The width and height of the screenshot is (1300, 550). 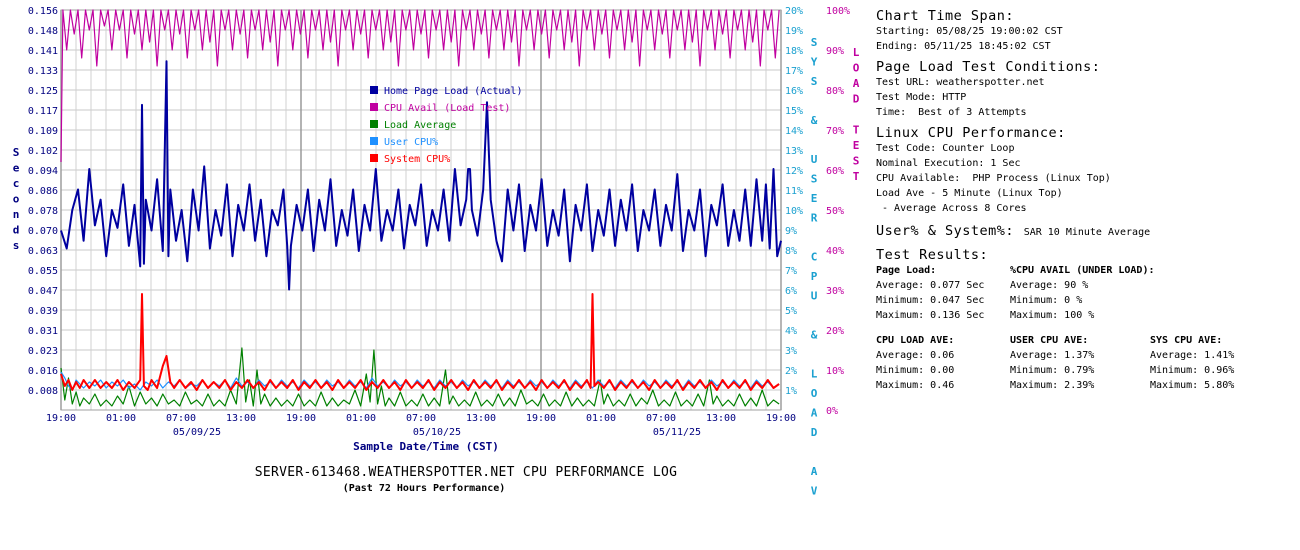 What do you see at coordinates (969, 31) in the screenshot?
I see `time-span-start: Starting: 05/08/25 19:00:02 CST` at bounding box center [969, 31].